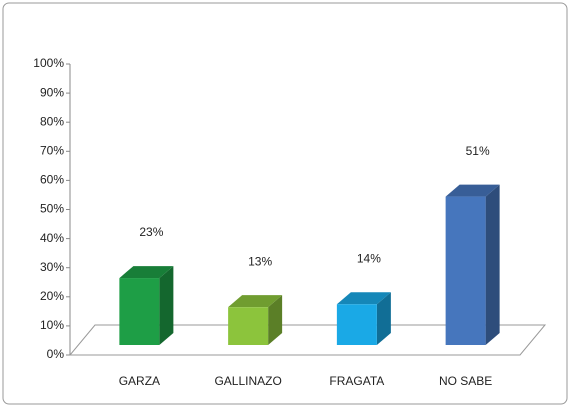  What do you see at coordinates (56, 354) in the screenshot?
I see `y-tick-label: 0%` at bounding box center [56, 354].